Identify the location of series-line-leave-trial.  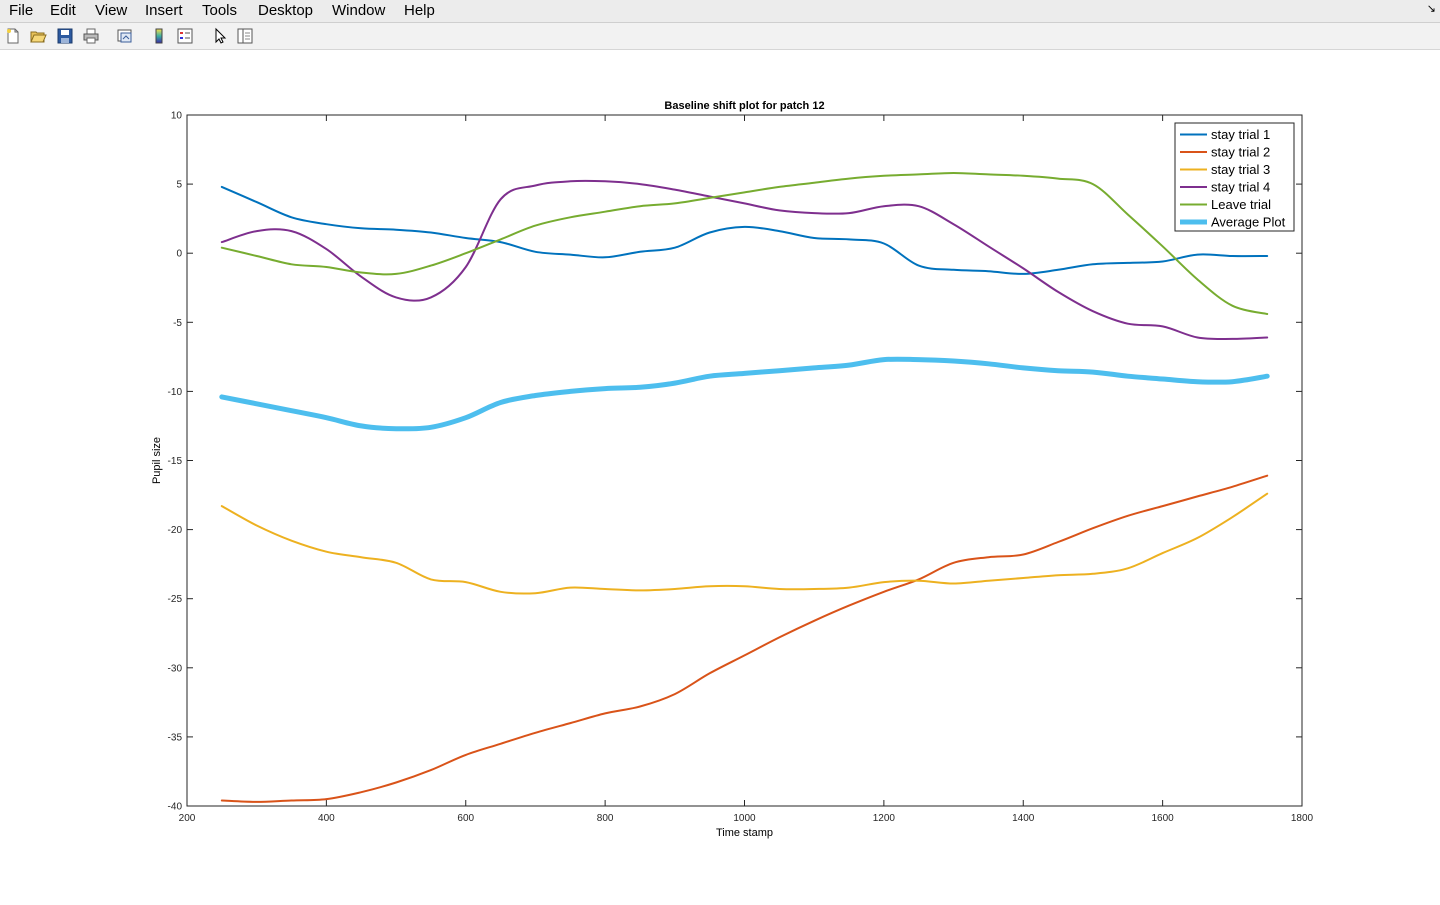
(744, 243).